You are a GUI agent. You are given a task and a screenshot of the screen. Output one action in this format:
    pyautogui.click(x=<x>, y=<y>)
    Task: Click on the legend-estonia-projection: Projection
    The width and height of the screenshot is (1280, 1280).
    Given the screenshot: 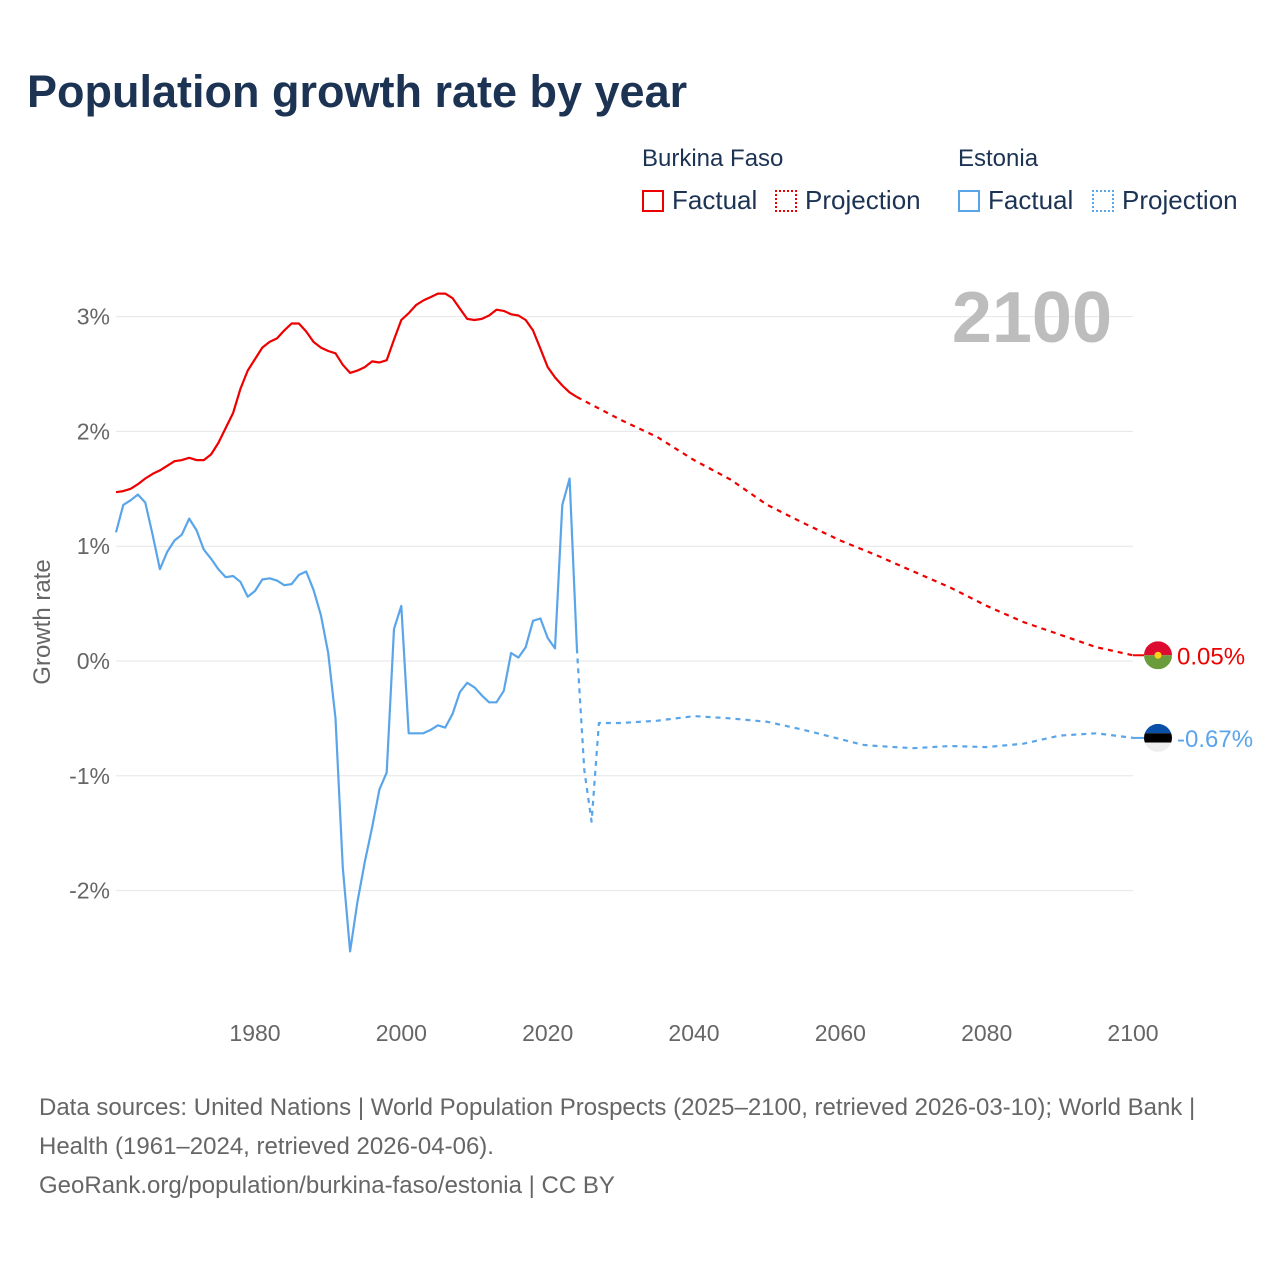 What is the action you would take?
    pyautogui.click(x=1165, y=200)
    